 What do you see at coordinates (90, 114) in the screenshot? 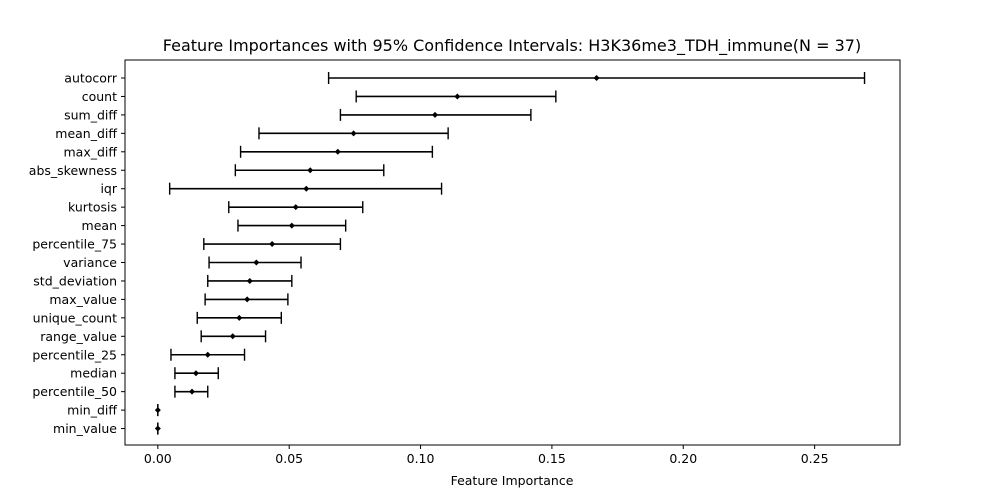
I see `y-tick-label: sum_diff` at bounding box center [90, 114].